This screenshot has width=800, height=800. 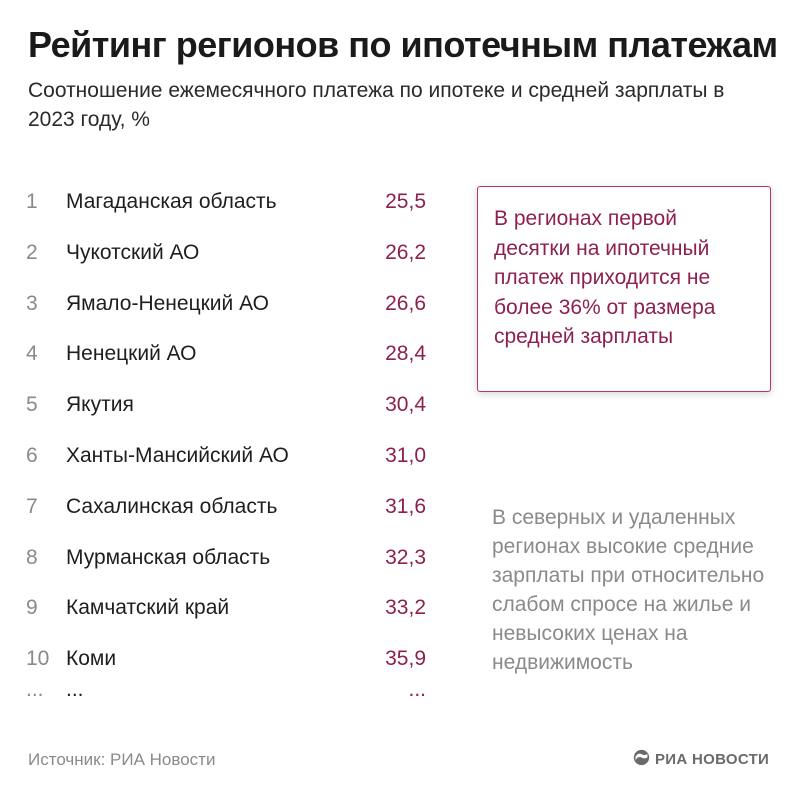 What do you see at coordinates (131, 354) in the screenshot?
I see `region-name: Ненецкий АО` at bounding box center [131, 354].